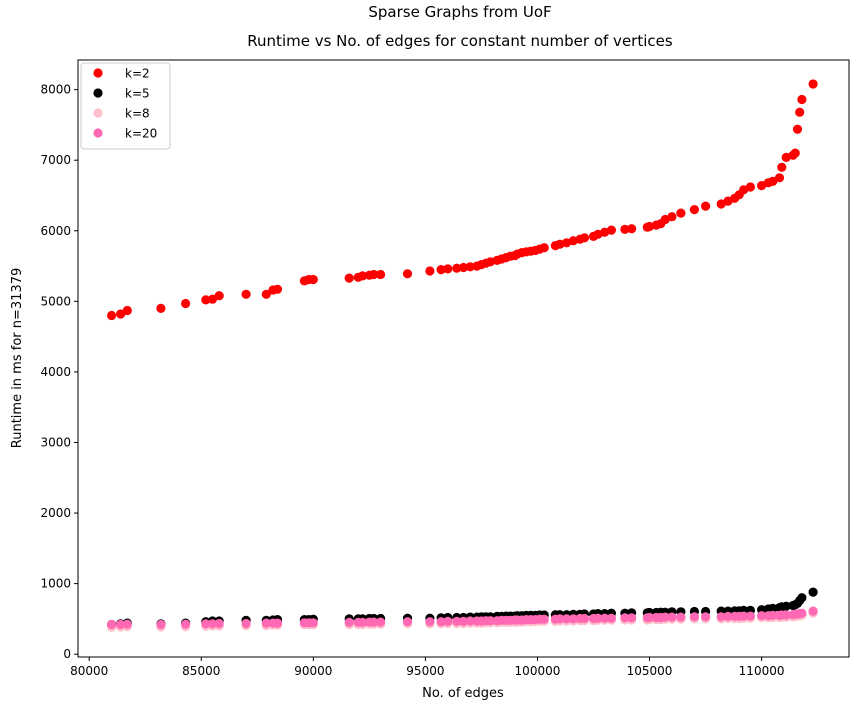 This screenshot has height=710, width=859. What do you see at coordinates (55, 442) in the screenshot?
I see `y-tick-label-3: 3000` at bounding box center [55, 442].